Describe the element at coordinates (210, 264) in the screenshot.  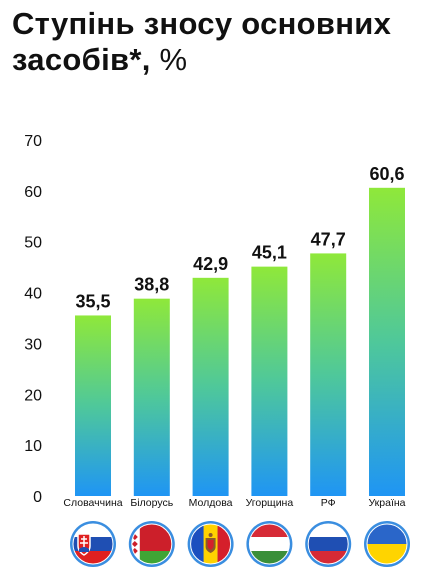
I see `bar-value-label: 42,9` at that location.